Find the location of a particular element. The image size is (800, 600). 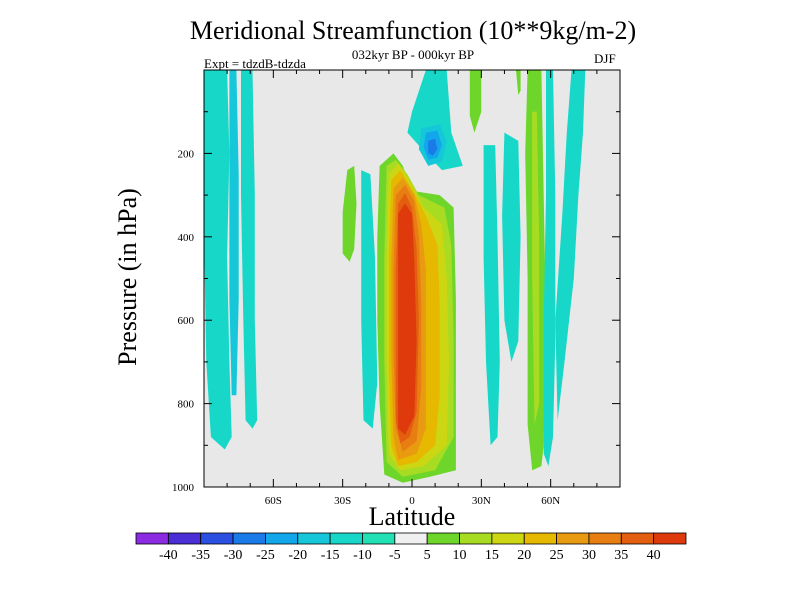

x-tick-label: 60N is located at coordinates (550, 501).